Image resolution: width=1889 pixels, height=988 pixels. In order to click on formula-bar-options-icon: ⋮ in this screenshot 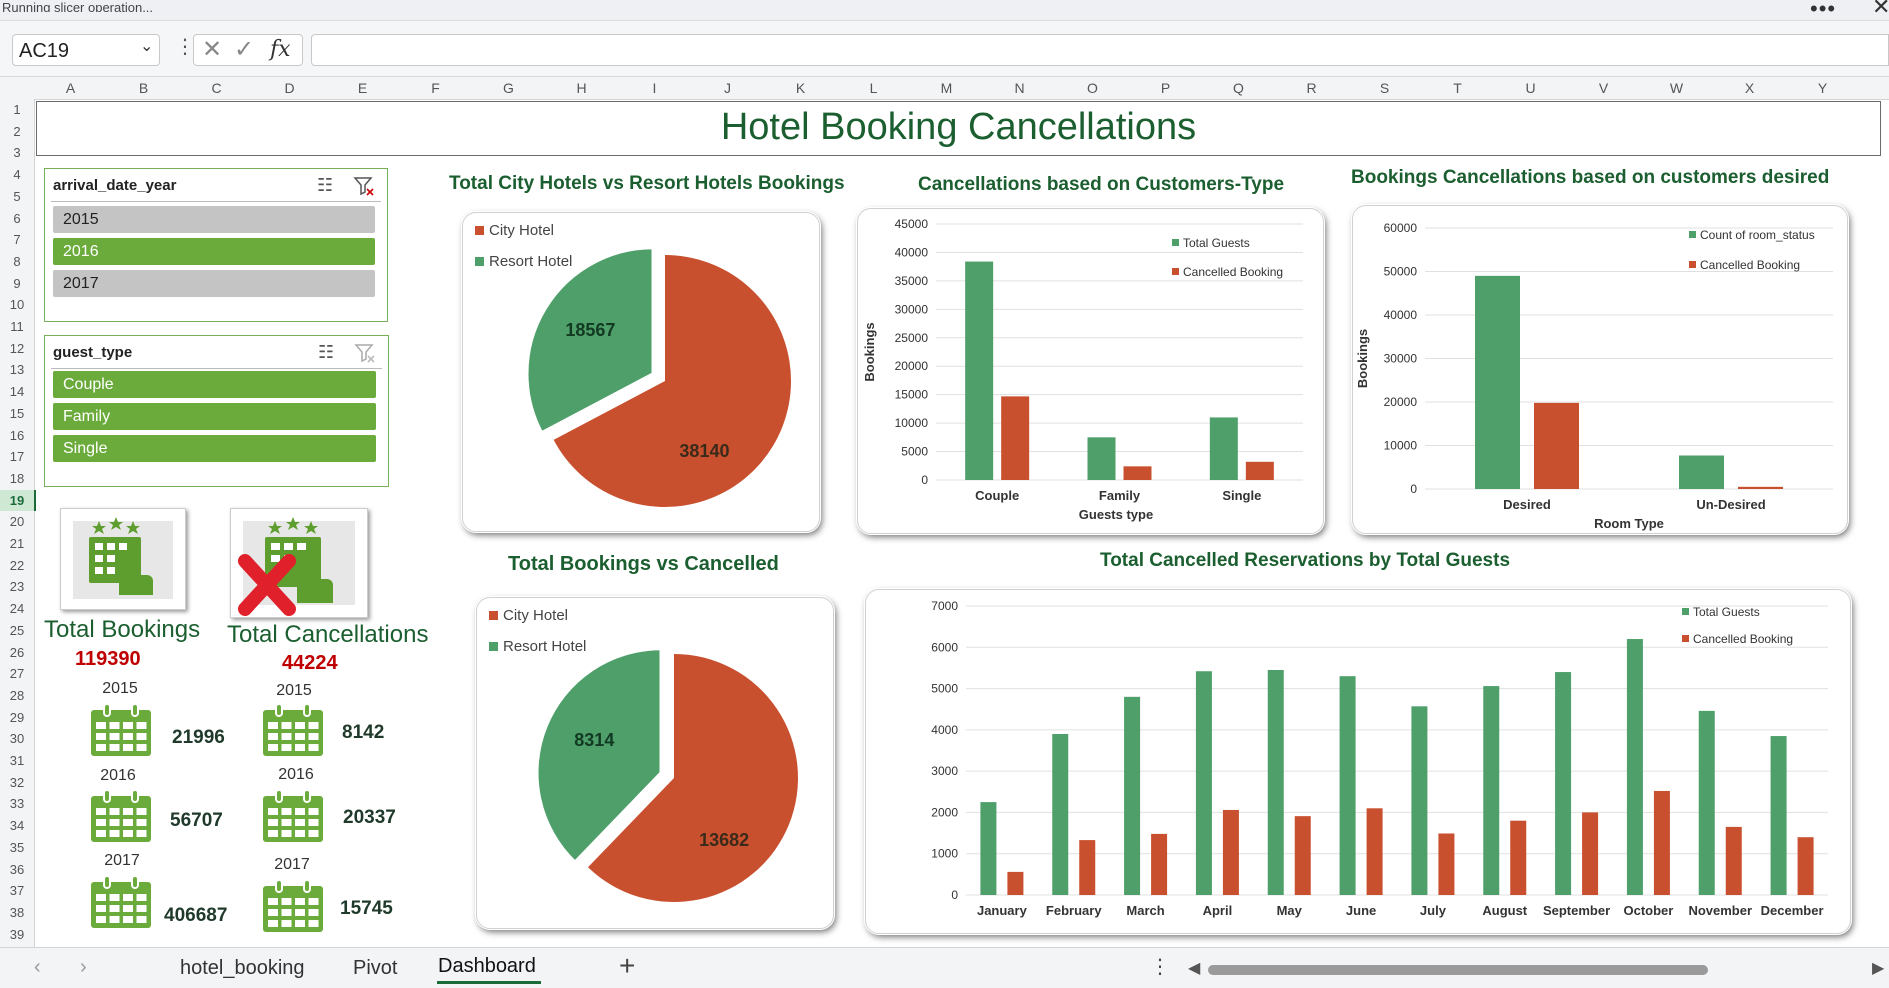, I will do `click(185, 47)`.